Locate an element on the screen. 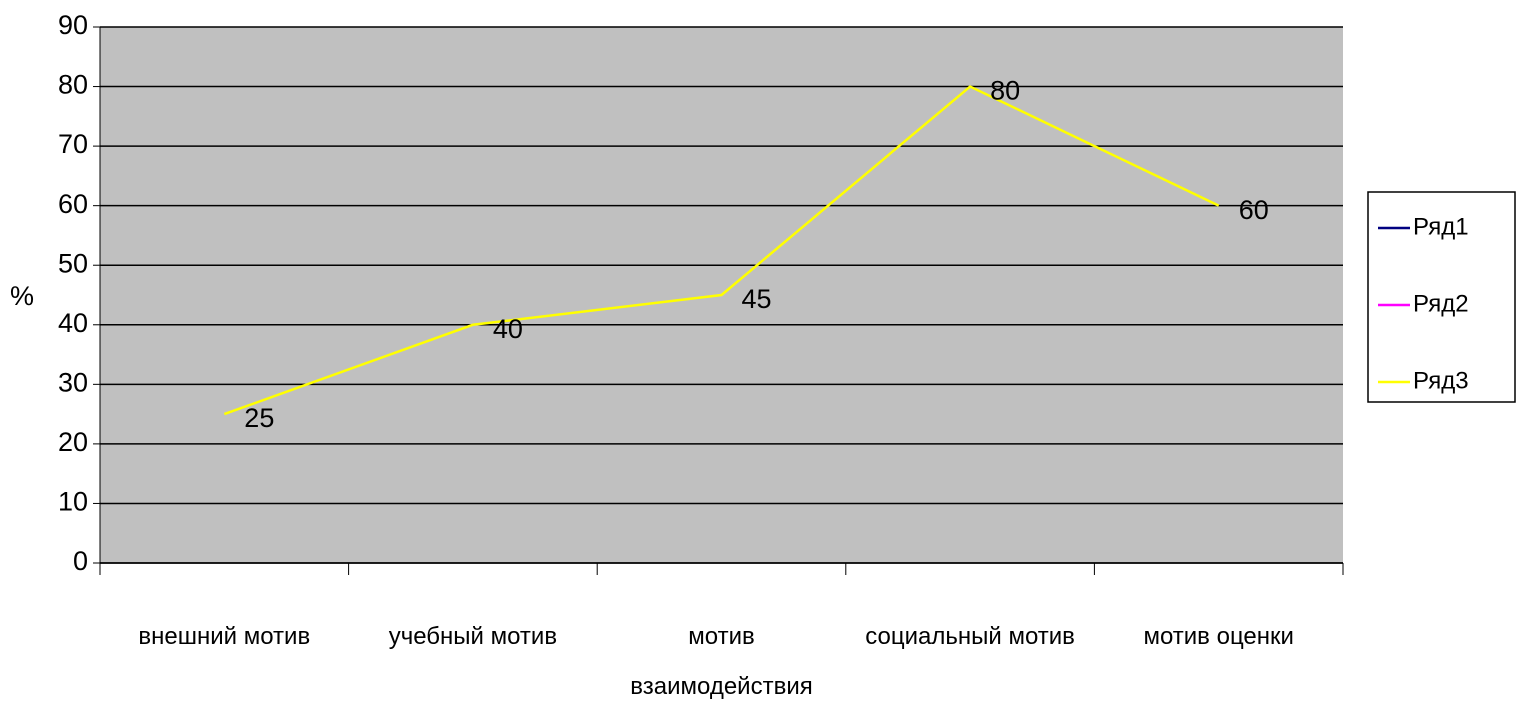 This screenshot has width=1517, height=710. y-tick-label: 90 is located at coordinates (73, 25).